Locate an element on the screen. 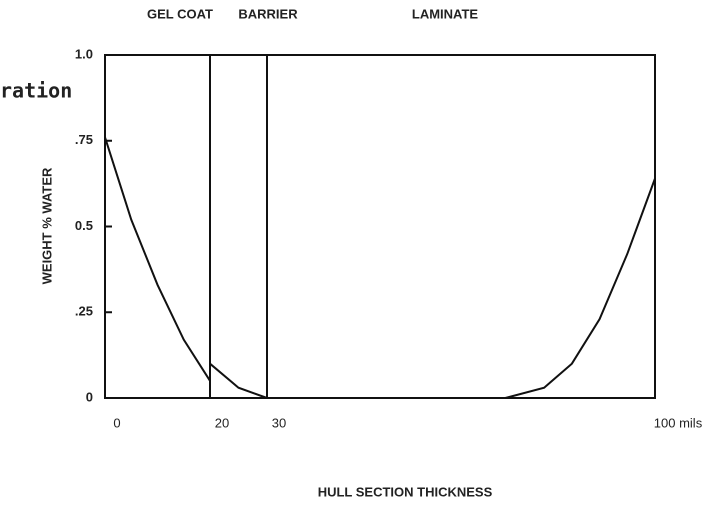 The width and height of the screenshot is (716, 513). y-tick-label: .75 is located at coordinates (84, 139).